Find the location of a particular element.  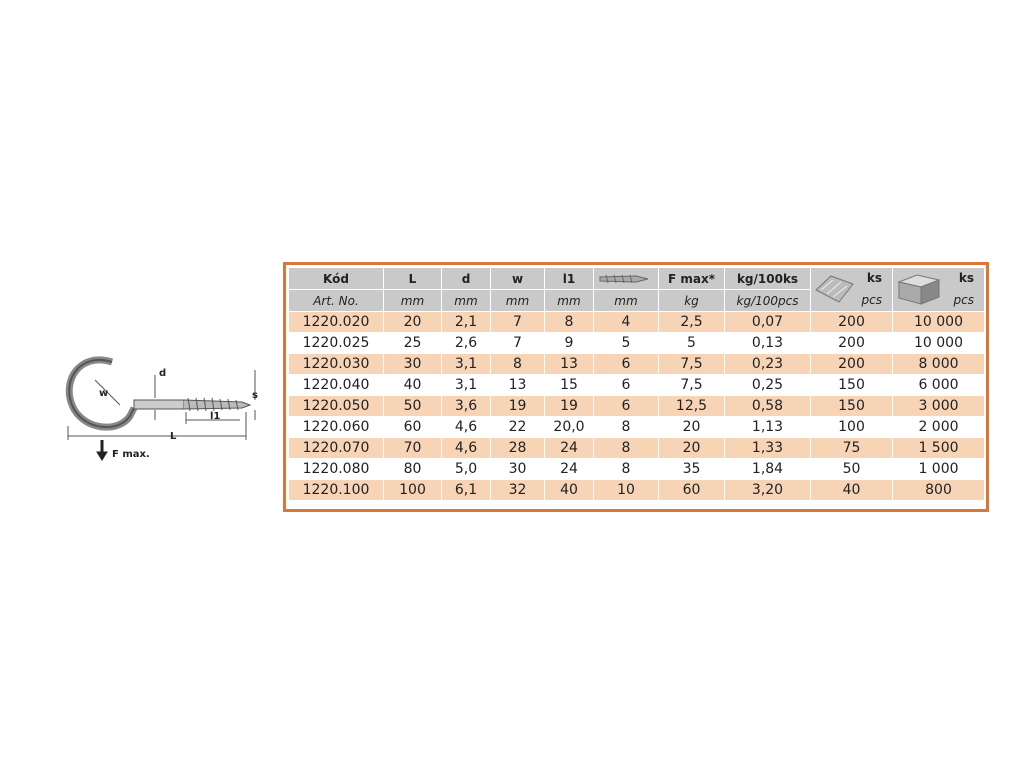

cell: 0,13 is located at coordinates (767, 343).